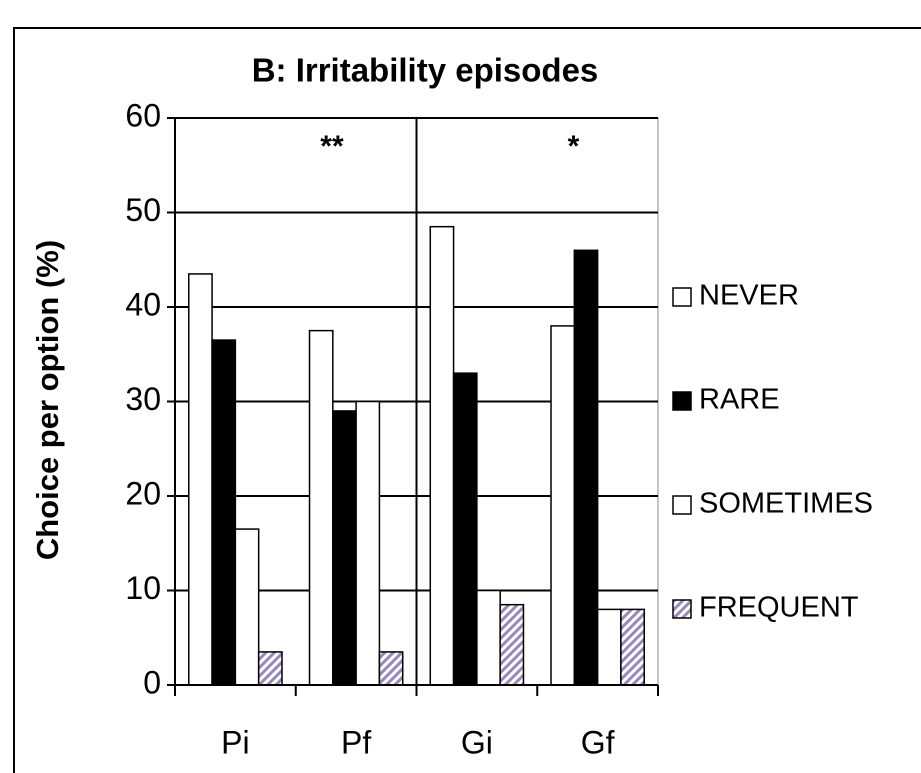 Image resolution: width=921 pixels, height=773 pixels. I want to click on x-tick-label: Pf, so click(356, 742).